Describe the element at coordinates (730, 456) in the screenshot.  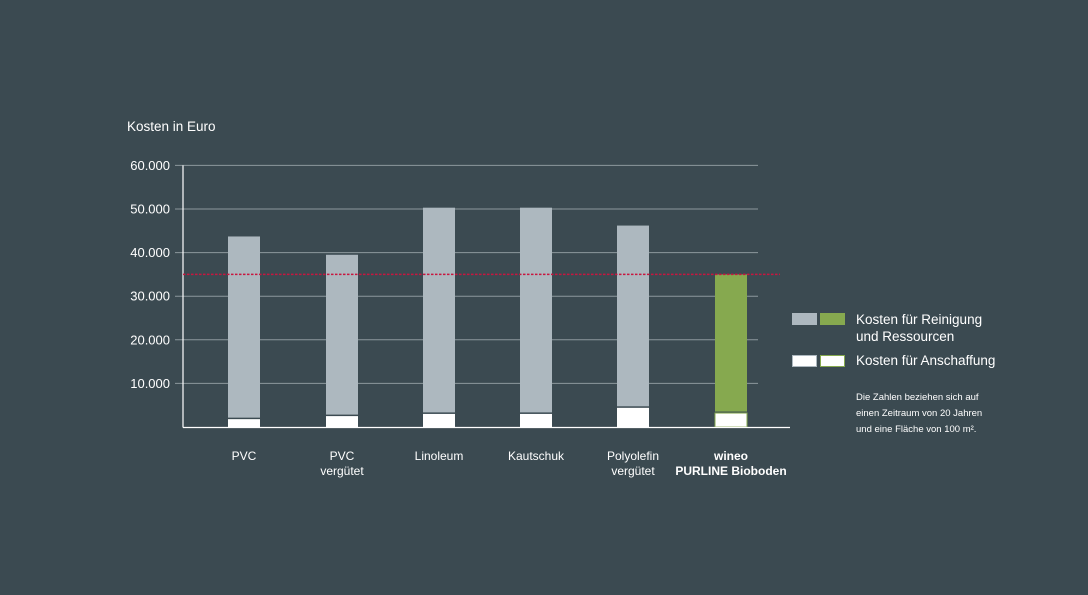
I see `x-tick-label: wineo` at that location.